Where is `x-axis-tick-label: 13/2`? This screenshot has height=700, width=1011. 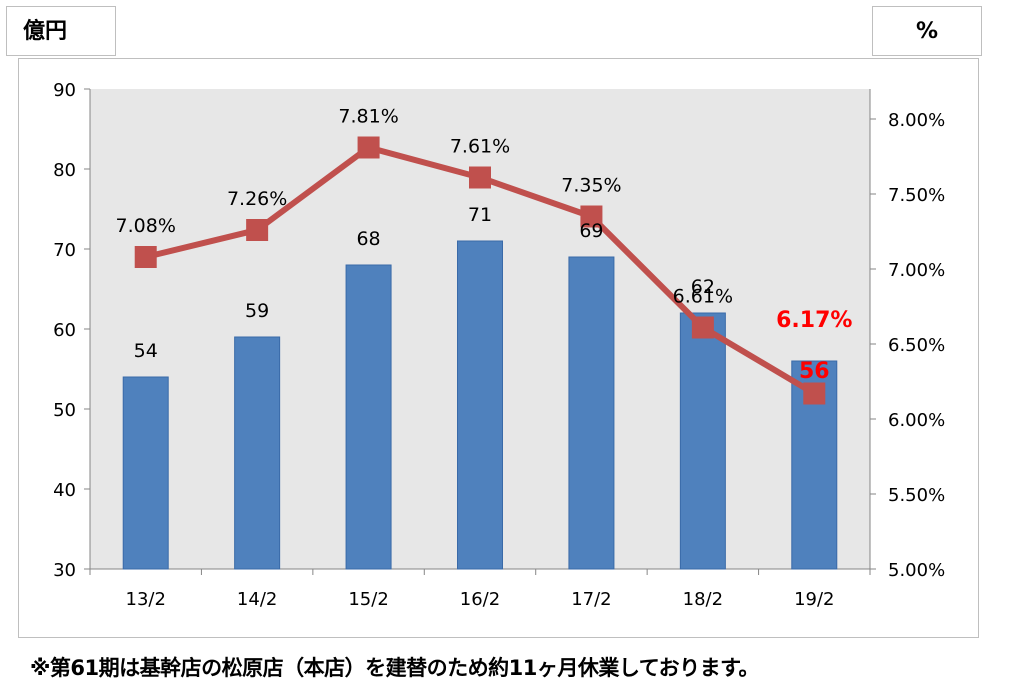 x-axis-tick-label: 13/2 is located at coordinates (146, 599).